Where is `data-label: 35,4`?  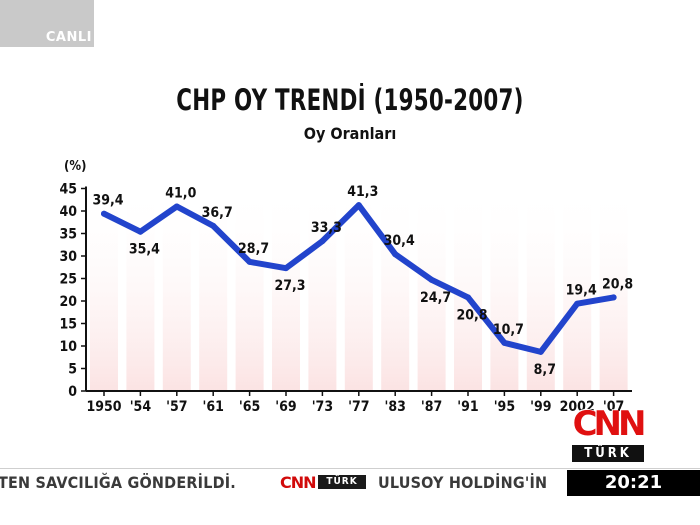
data-label: 35,4 is located at coordinates (144, 250).